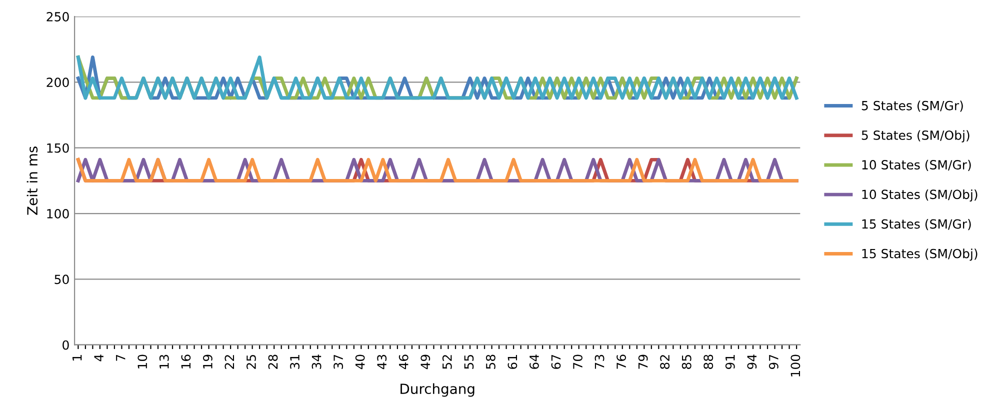 Image resolution: width=994 pixels, height=413 pixels. What do you see at coordinates (360, 362) in the screenshot?
I see `x-tick-label: 40` at bounding box center [360, 362].